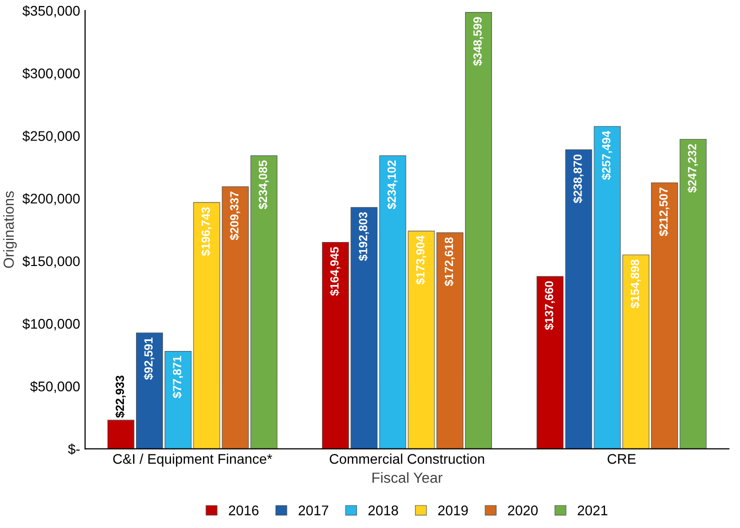 This screenshot has height=528, width=740. What do you see at coordinates (10, 229) in the screenshot?
I see `y-axis-title: Originations` at bounding box center [10, 229].